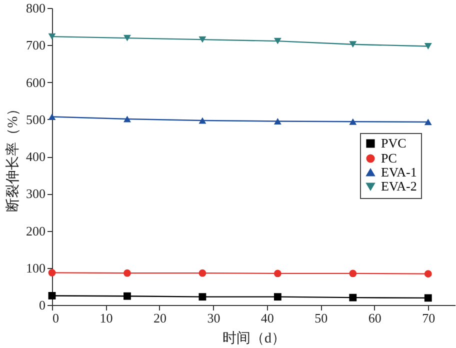  What do you see at coordinates (36, 119) in the screenshot?
I see `y-tick-label: 500` at bounding box center [36, 119].